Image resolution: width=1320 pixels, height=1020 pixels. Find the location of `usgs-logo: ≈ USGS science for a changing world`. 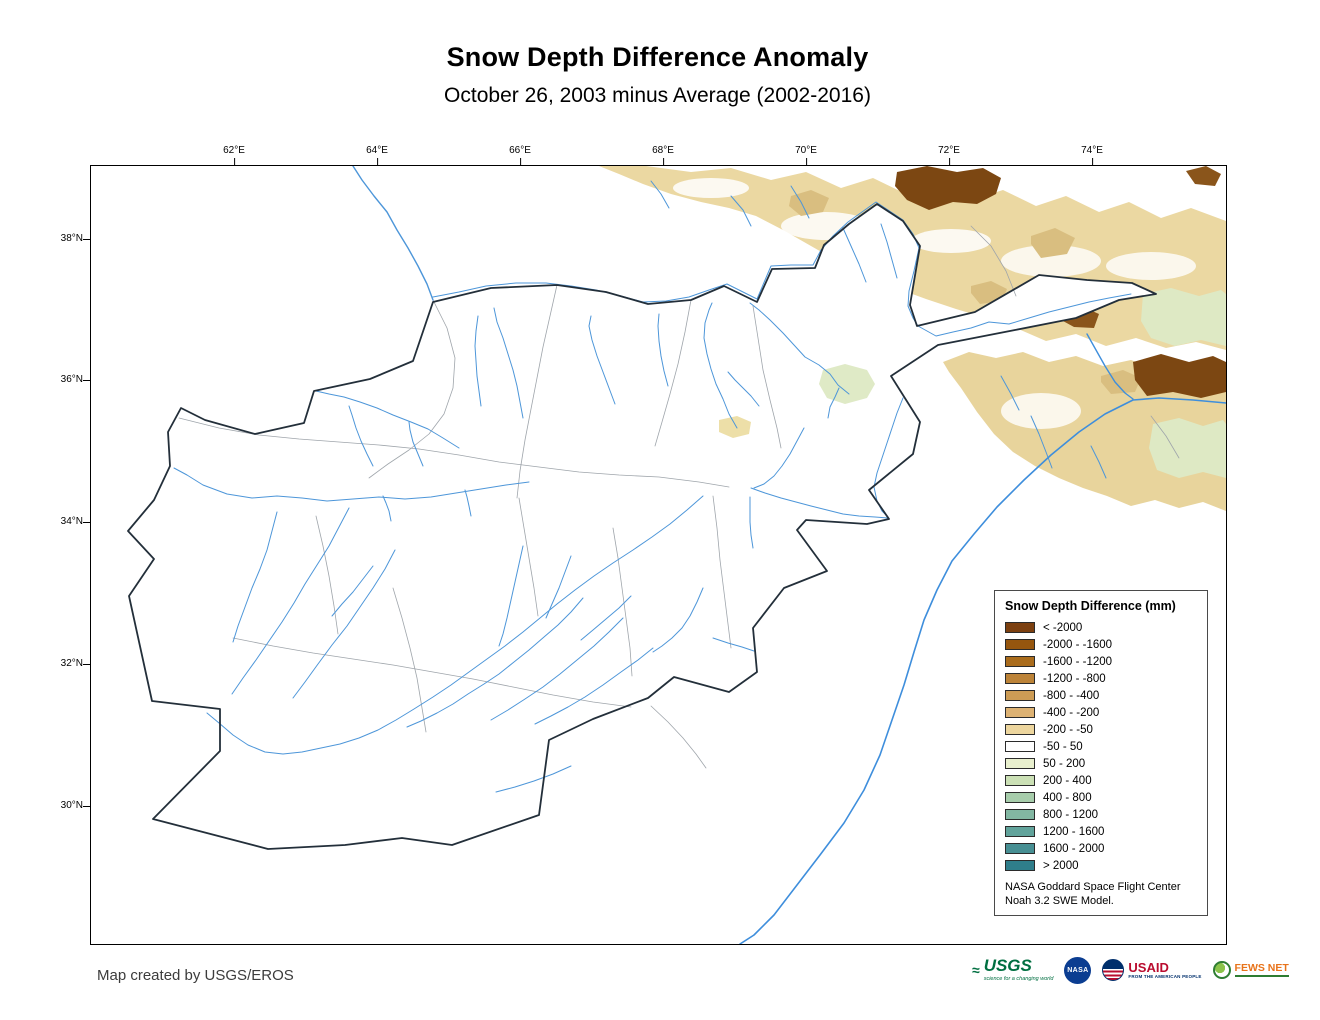

usgs-logo: ≈ USGS science for a changing world is located at coordinates (1013, 969).